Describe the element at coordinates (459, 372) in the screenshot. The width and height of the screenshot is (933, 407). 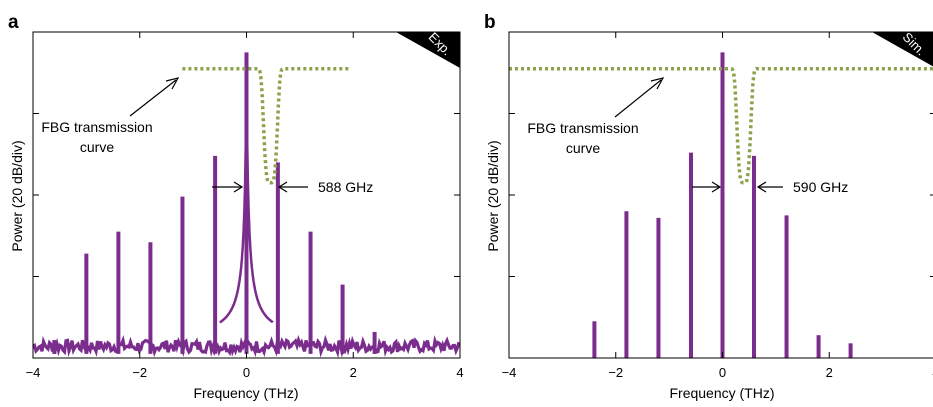
I see `x-tick-label-4: 4` at that location.